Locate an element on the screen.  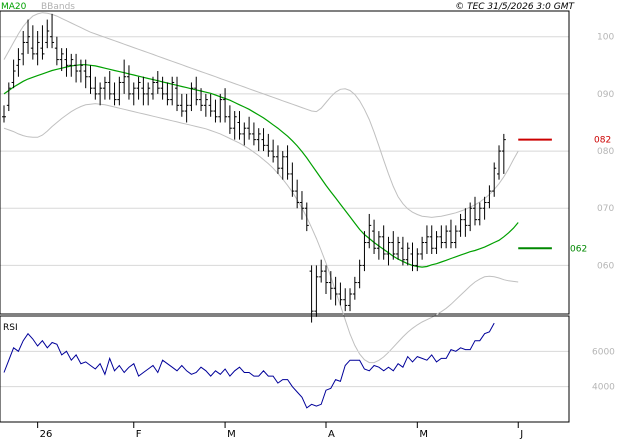
legend: MA20 BBands is located at coordinates (38, 7).